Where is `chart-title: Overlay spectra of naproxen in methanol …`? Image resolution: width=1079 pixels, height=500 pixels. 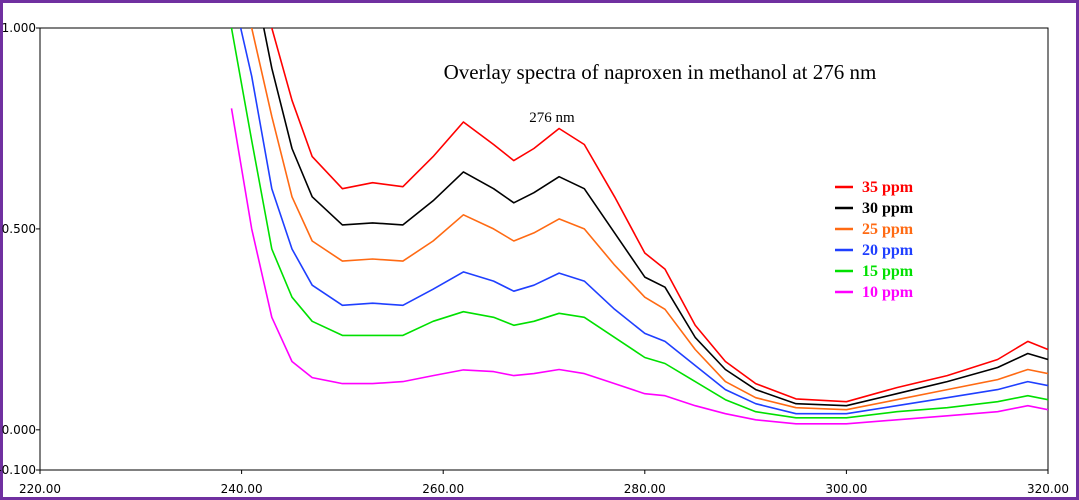
chart-title: Overlay spectra of naproxen in methanol … is located at coordinates (660, 72).